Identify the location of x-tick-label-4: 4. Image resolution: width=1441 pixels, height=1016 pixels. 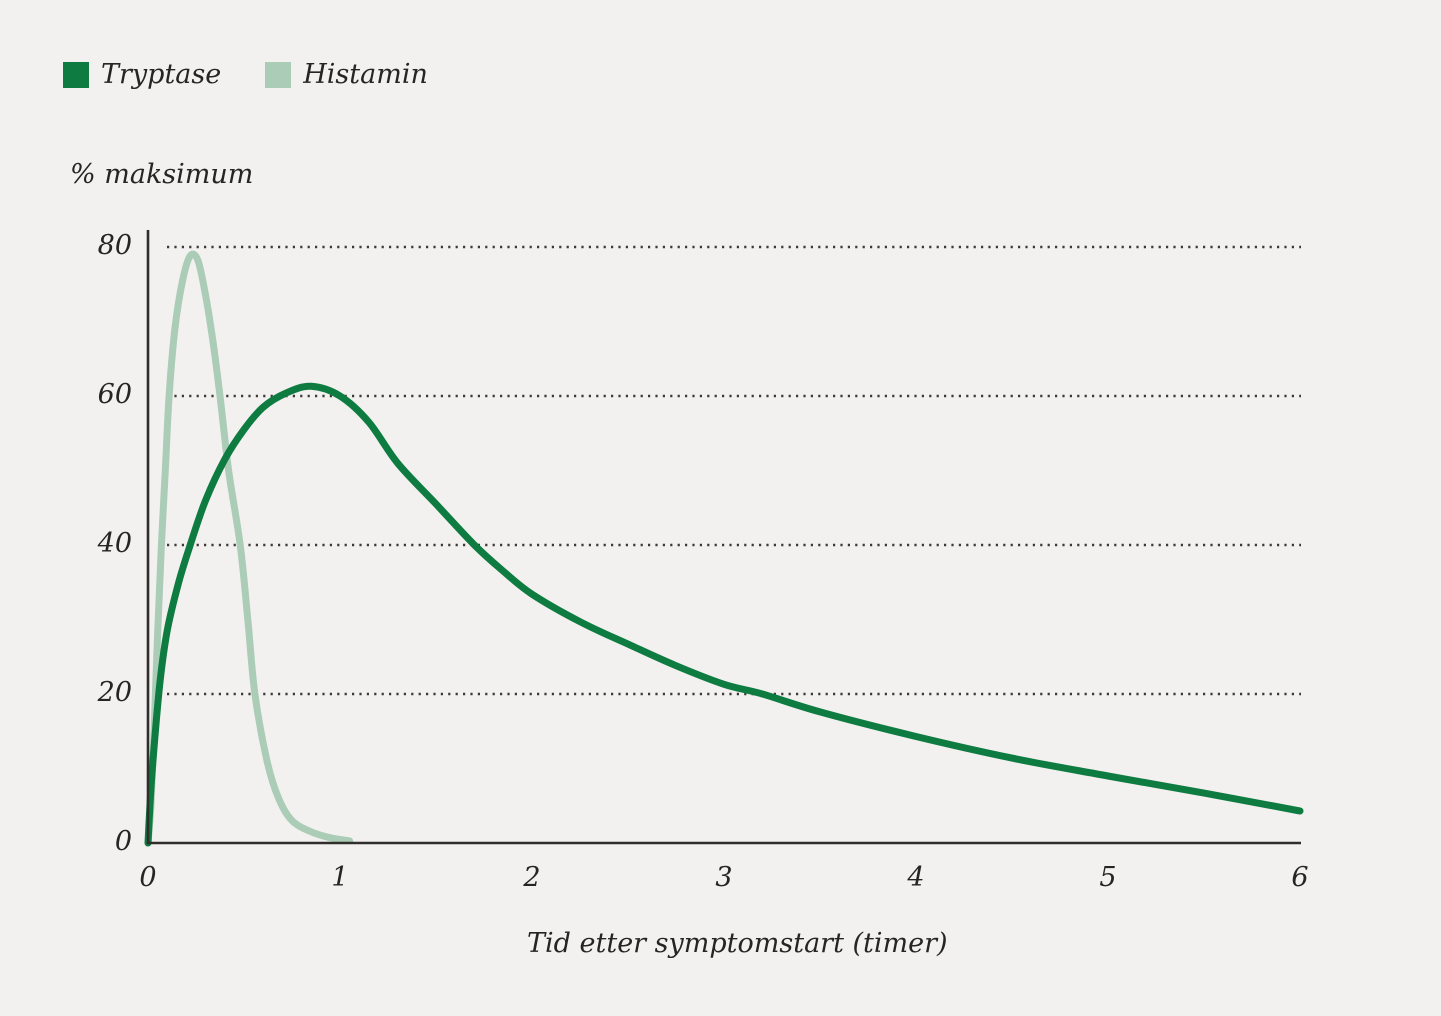
(916, 877).